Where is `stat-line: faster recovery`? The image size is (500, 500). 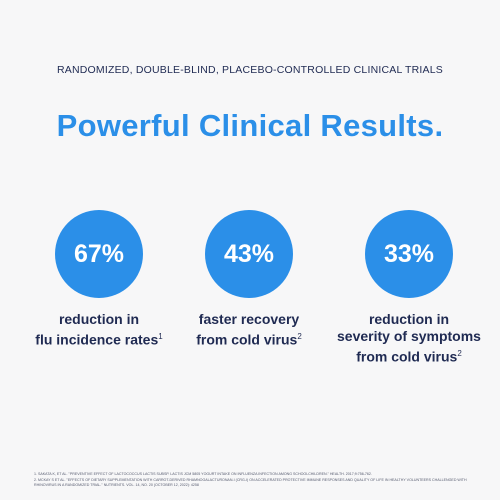 stat-line: faster recovery is located at coordinates (249, 319).